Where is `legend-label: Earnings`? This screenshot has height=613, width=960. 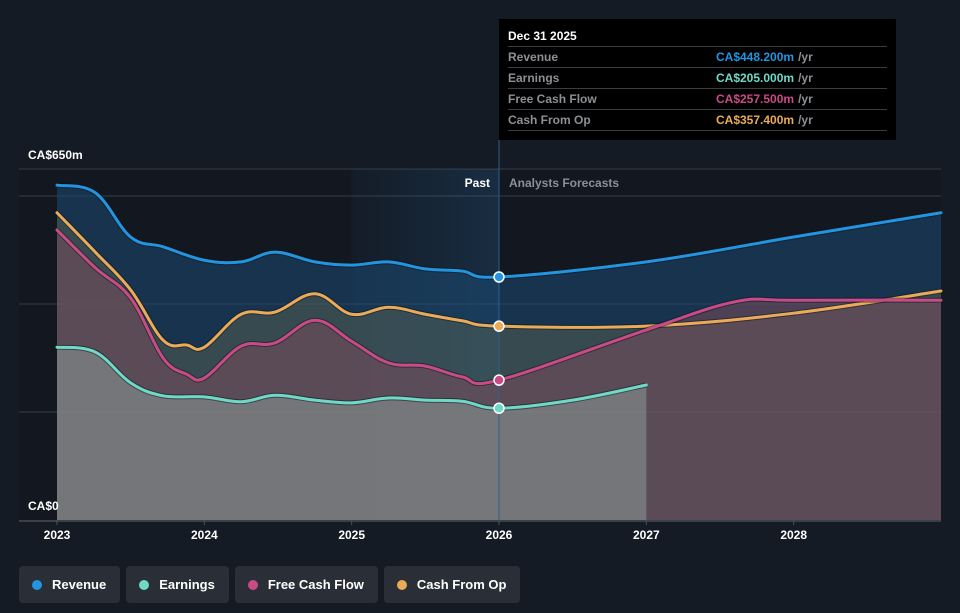 legend-label: Earnings is located at coordinates (187, 584).